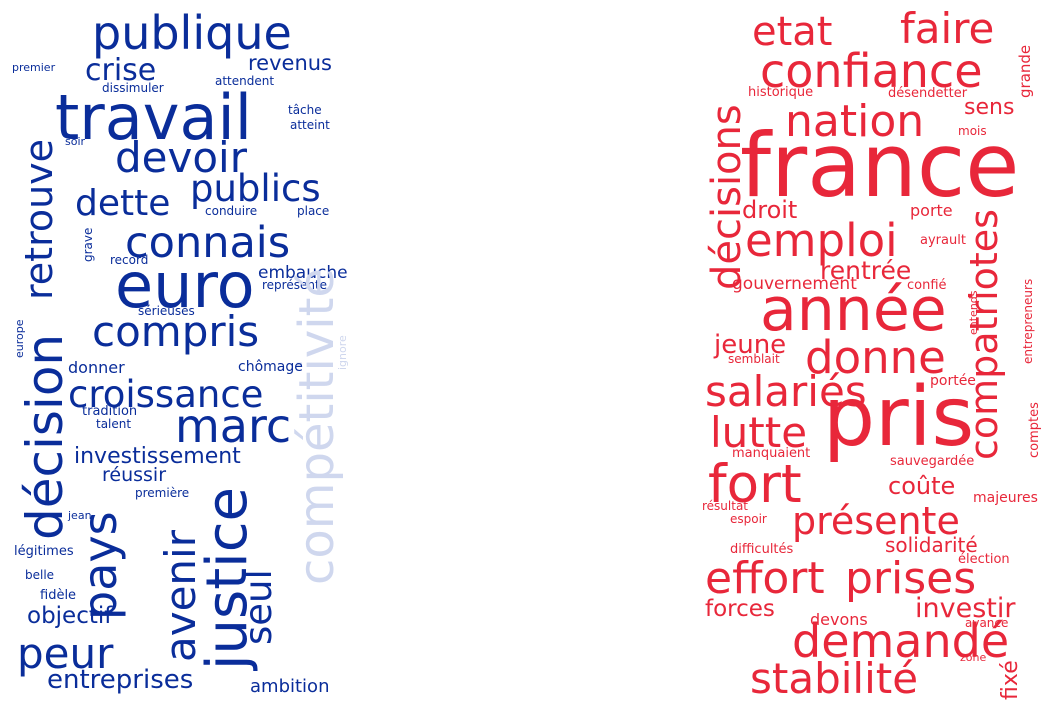  I want to click on word-left-11: retrouve, so click(39, 219).